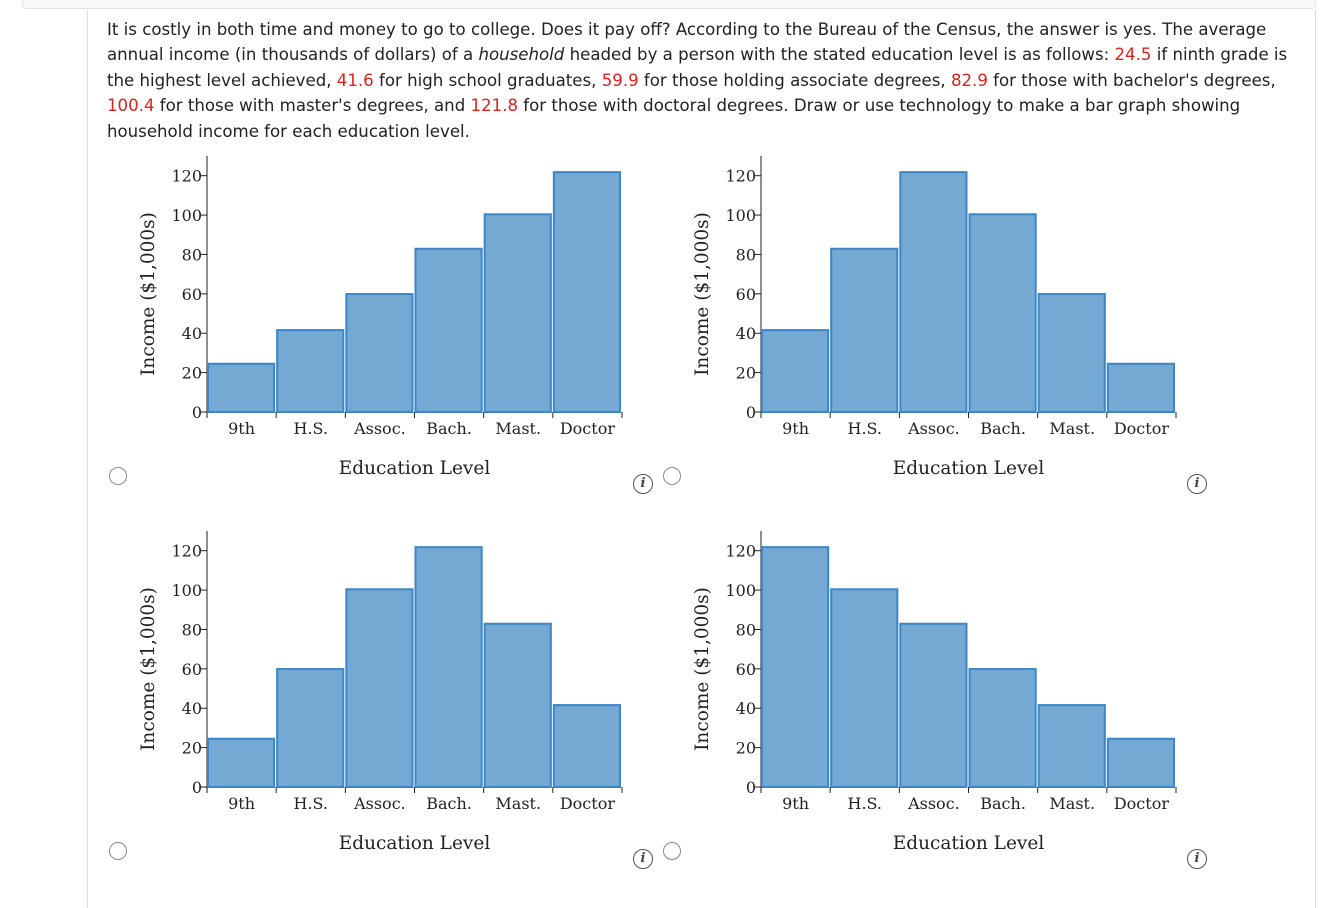 This screenshot has width=1338, height=908. Describe the element at coordinates (620, 80) in the screenshot. I see `value-assoc: 59.9` at that location.